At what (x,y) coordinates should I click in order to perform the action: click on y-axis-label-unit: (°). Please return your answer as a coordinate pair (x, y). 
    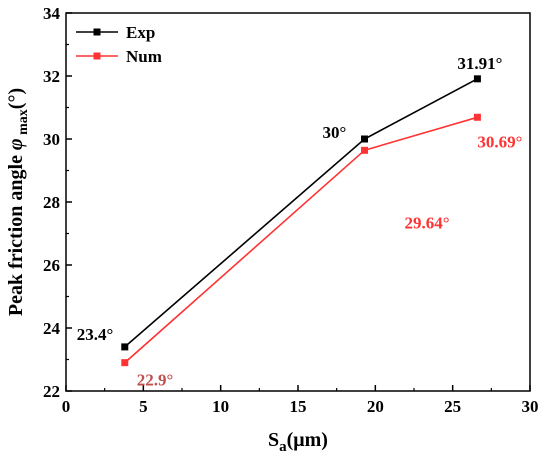
    Looking at the image, I should click on (16, 98).